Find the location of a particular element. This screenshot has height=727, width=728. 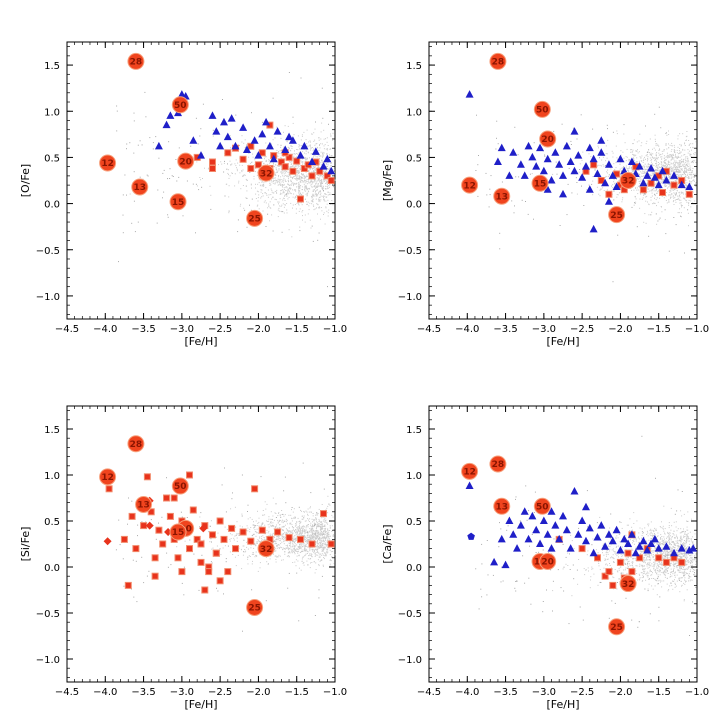

x-tick-label: −3.0 is located at coordinates (544, 329).